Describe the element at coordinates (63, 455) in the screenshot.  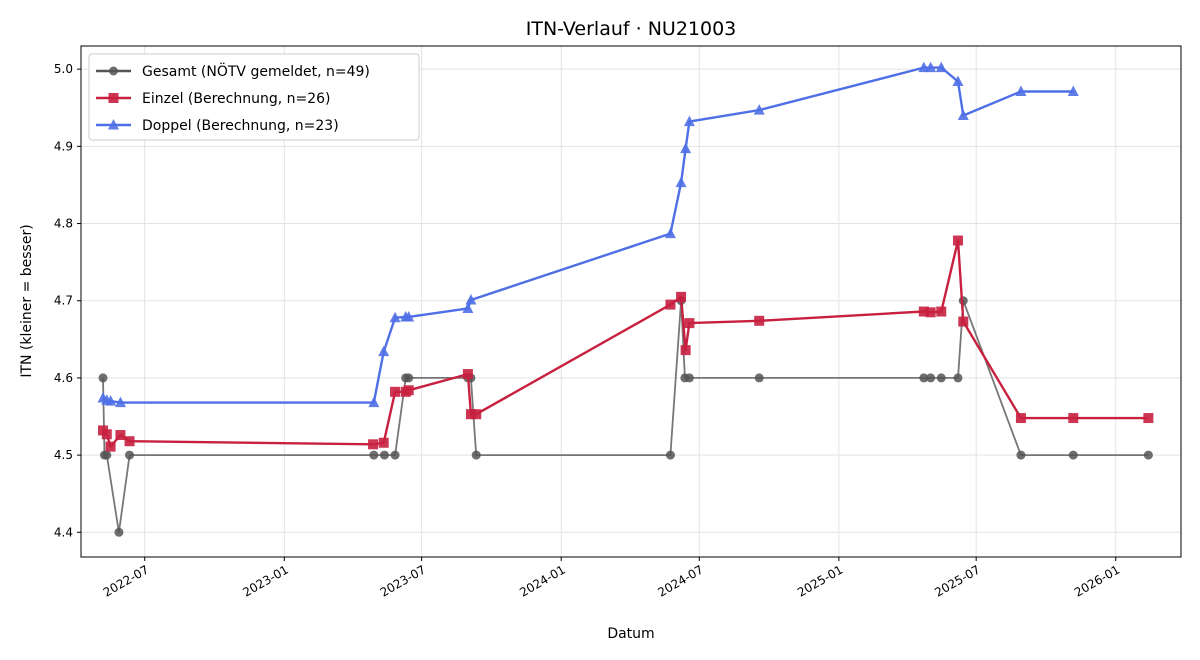
I see `y-tick-label: 4.5` at that location.